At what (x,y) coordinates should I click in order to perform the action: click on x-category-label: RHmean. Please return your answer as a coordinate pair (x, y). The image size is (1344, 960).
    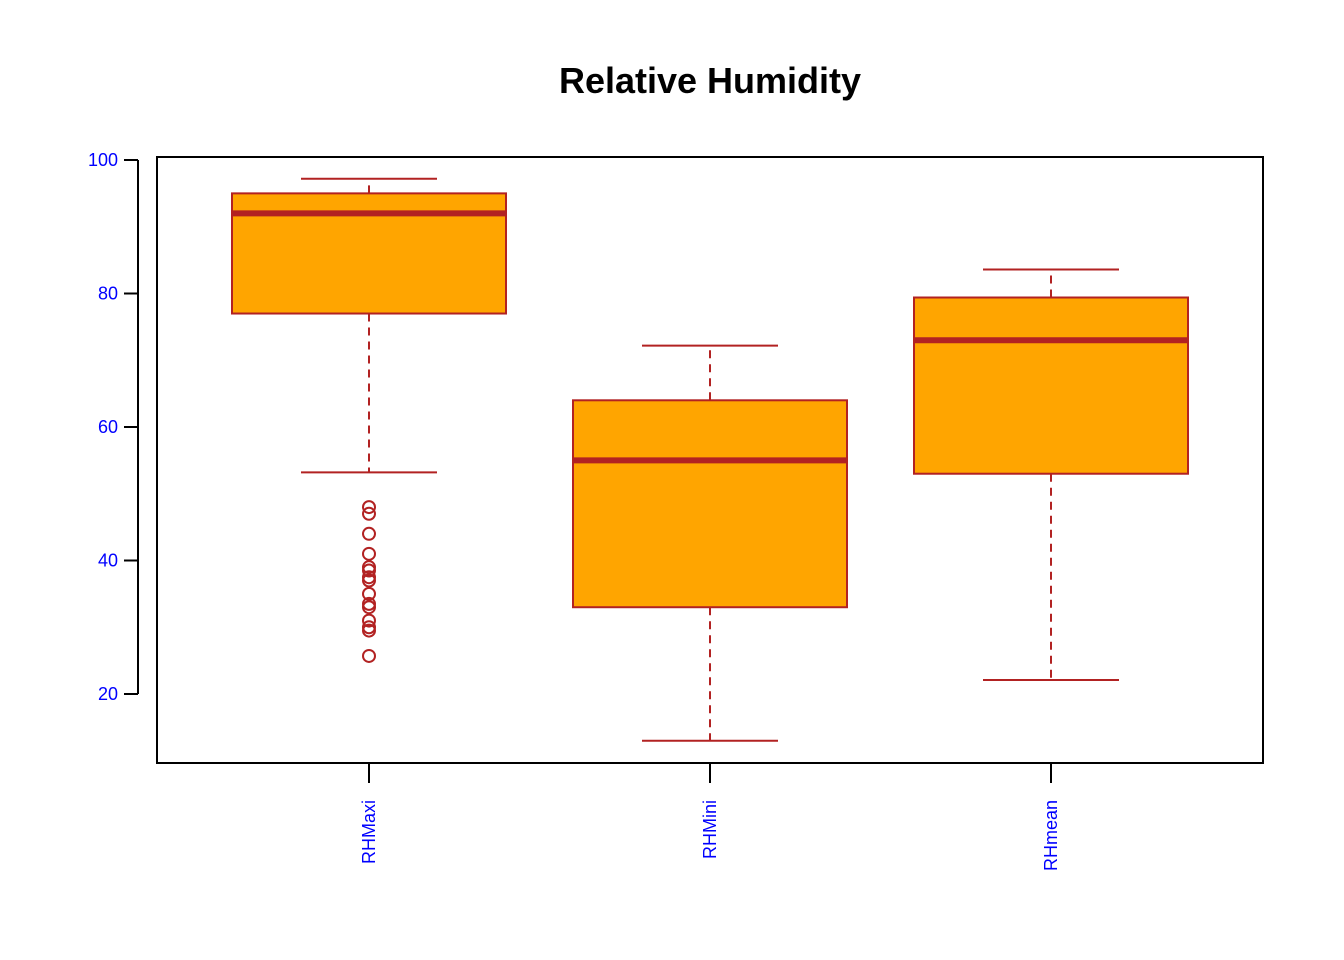
    Looking at the image, I should click on (1051, 835).